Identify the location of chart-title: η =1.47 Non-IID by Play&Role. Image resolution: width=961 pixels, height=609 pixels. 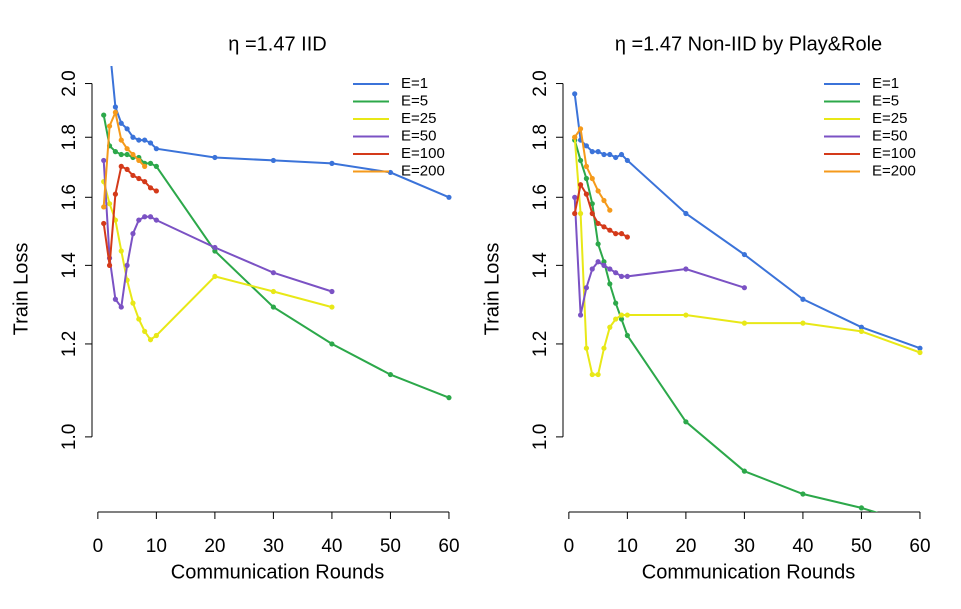
(748, 44).